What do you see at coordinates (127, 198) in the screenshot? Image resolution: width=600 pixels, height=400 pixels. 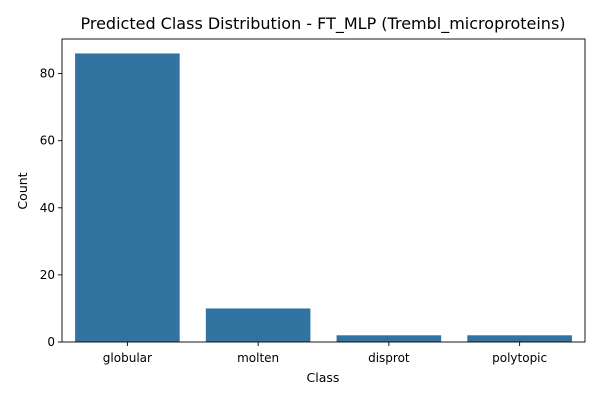 I see `bar-globular` at bounding box center [127, 198].